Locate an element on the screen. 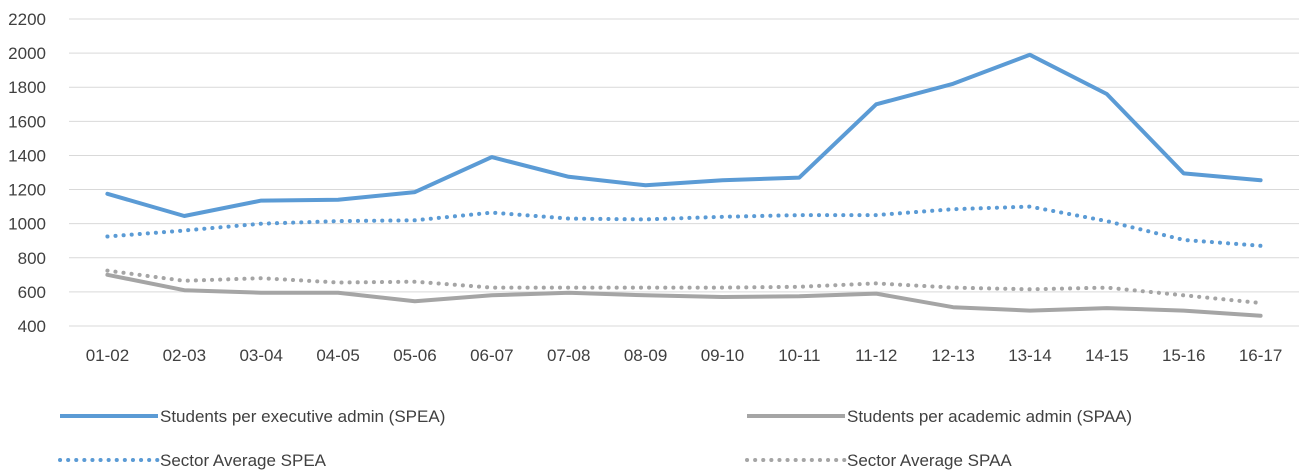 Image resolution: width=1309 pixels, height=474 pixels. y-tick-label: 2200 is located at coordinates (27, 19).